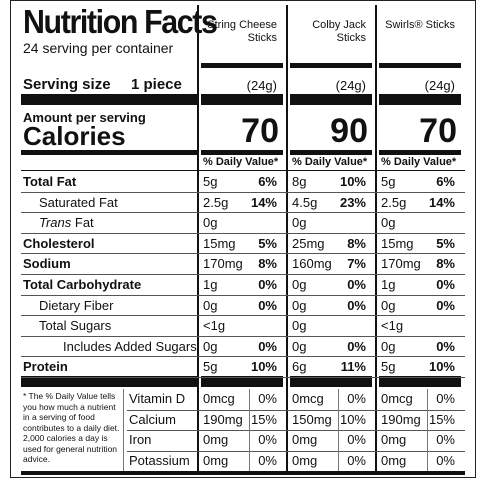  Describe the element at coordinates (159, 460) in the screenshot. I see `vitamin-label: Potassium` at that location.